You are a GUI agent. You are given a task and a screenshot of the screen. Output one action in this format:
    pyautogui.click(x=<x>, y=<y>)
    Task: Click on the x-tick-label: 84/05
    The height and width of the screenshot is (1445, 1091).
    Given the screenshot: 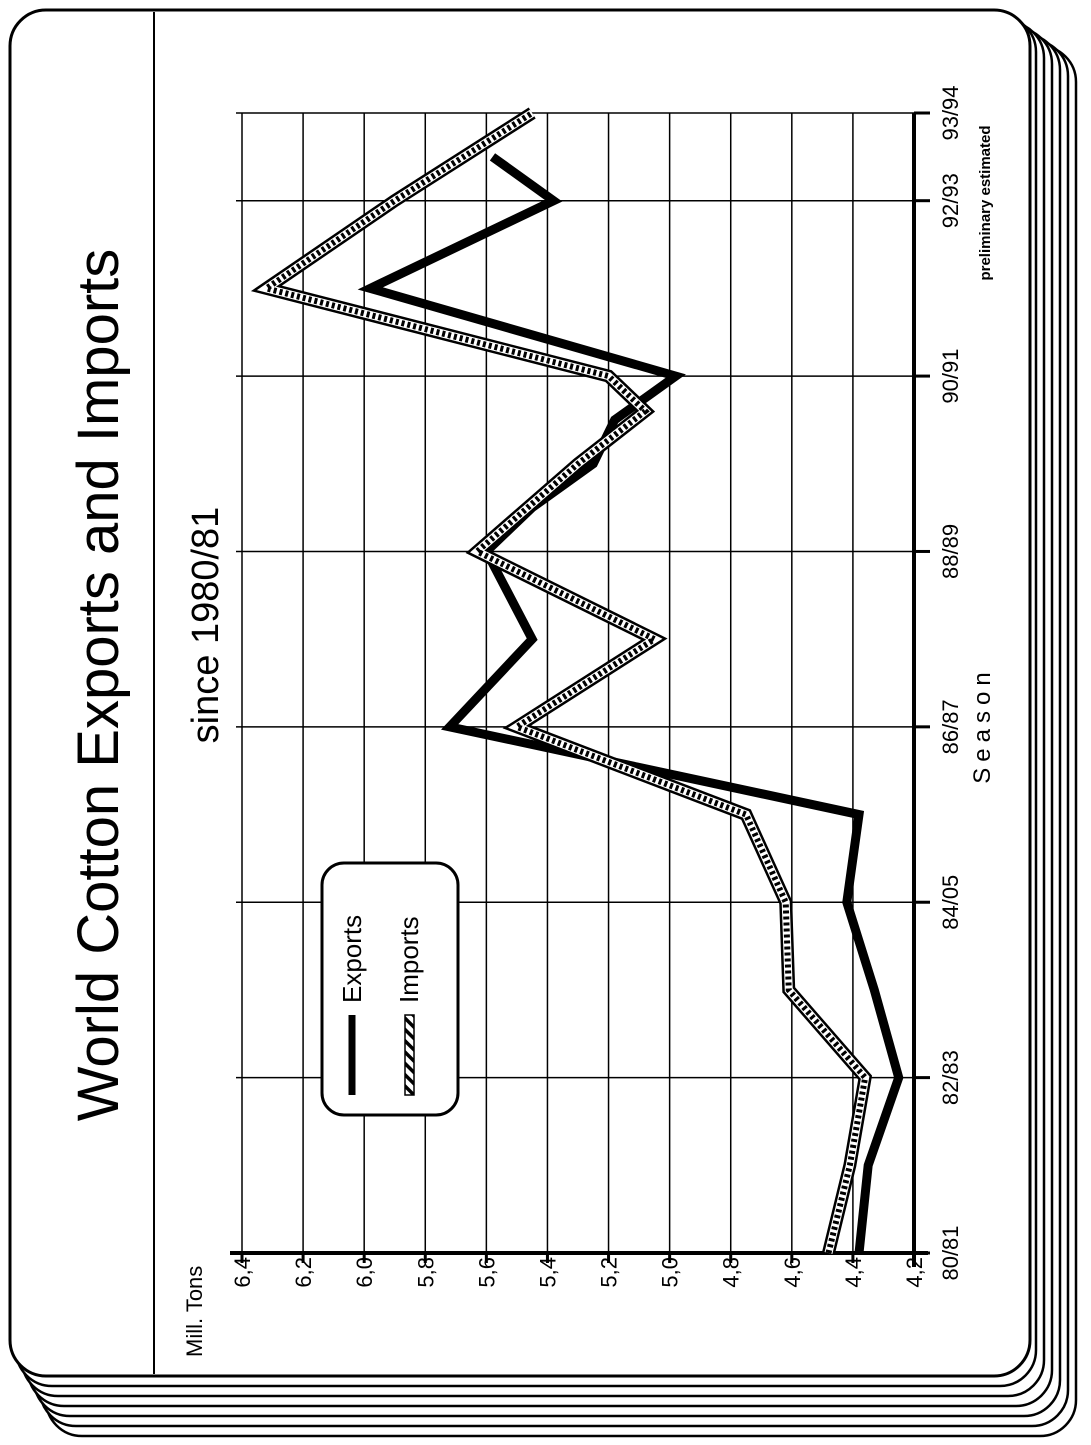 What is the action you would take?
    pyautogui.click(x=950, y=902)
    